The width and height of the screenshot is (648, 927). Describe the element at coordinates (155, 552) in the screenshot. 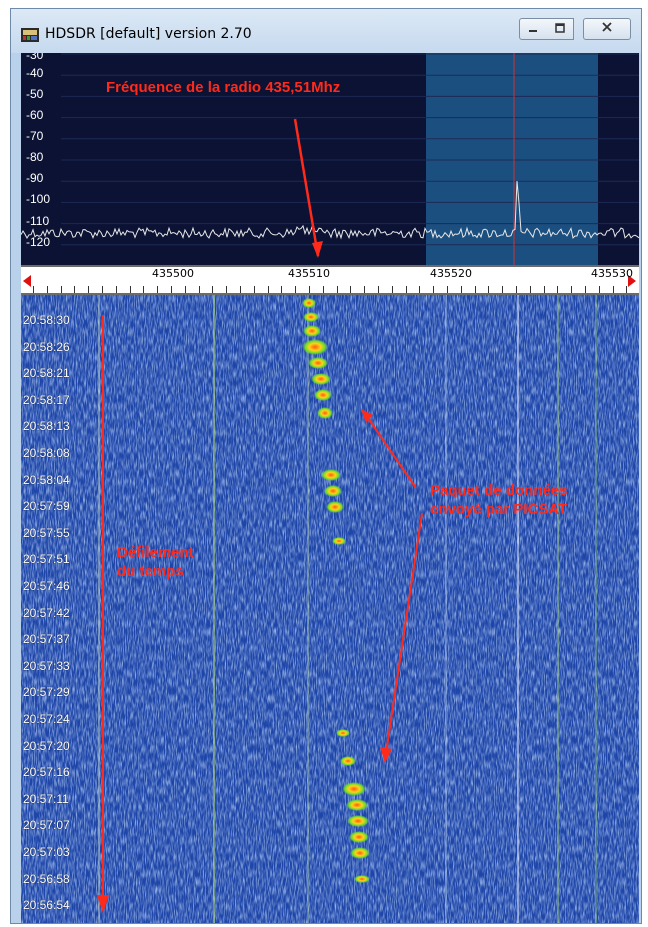

I see `time-annotation-line: Défilement` at that location.